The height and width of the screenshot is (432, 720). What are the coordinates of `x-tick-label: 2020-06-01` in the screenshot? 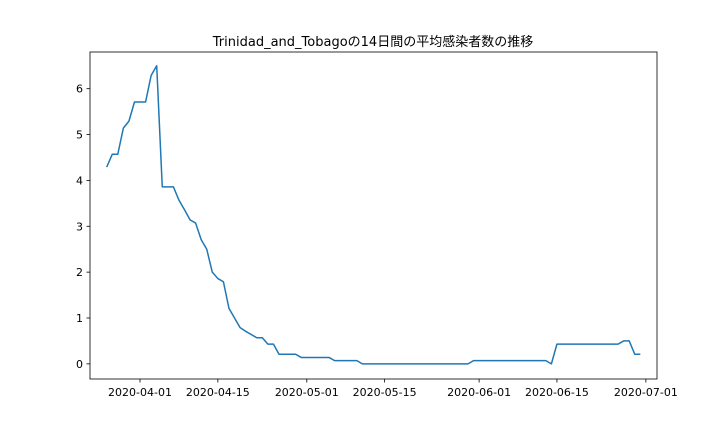 It's located at (479, 392).